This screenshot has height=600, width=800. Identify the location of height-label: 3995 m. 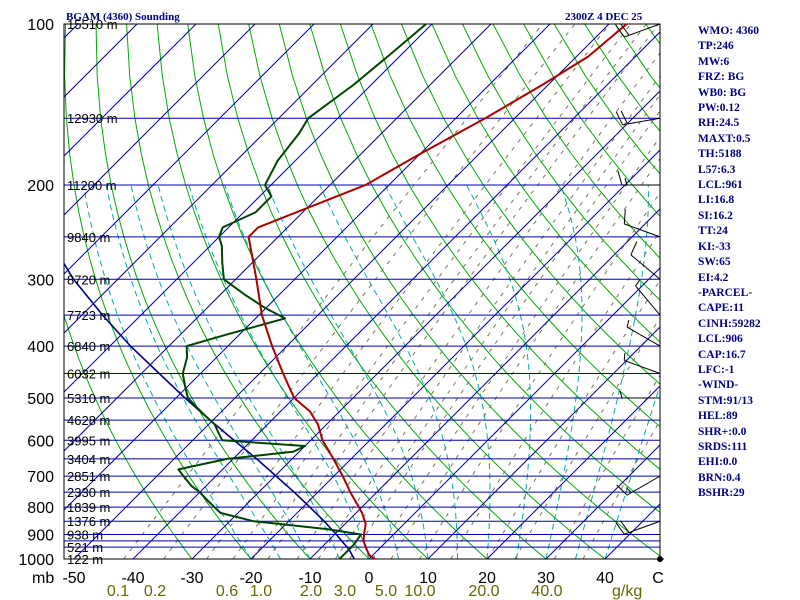
(88, 440).